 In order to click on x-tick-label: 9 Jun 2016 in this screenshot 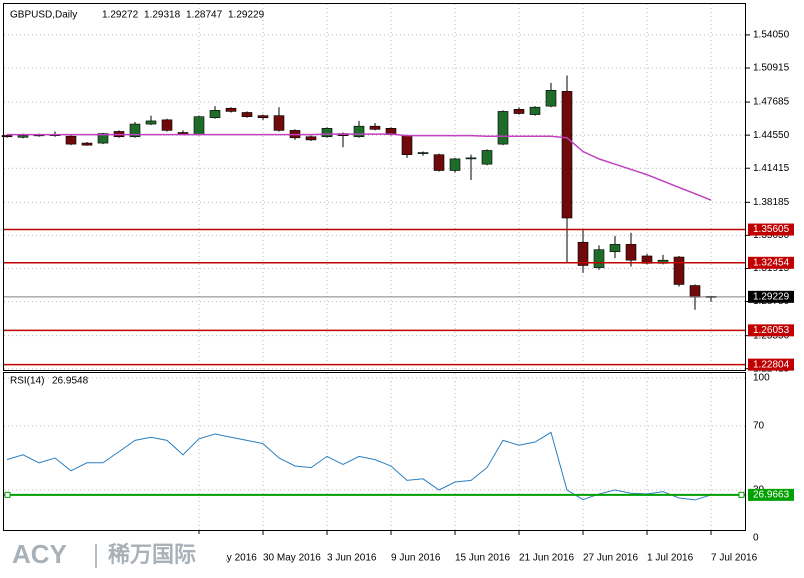, I will do `click(416, 558)`.